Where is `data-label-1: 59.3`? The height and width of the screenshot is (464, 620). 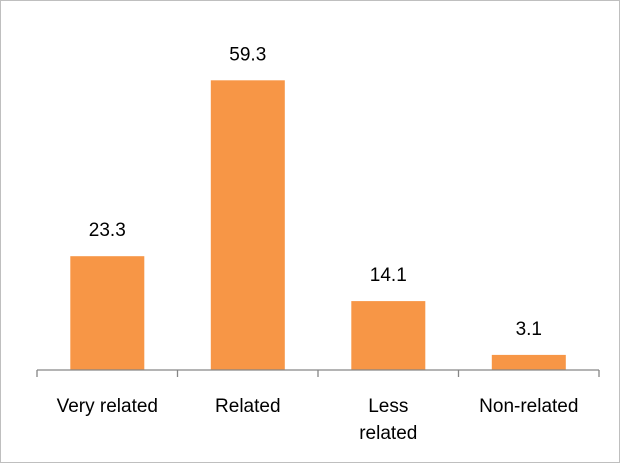 data-label-1: 59.3 is located at coordinates (247, 54).